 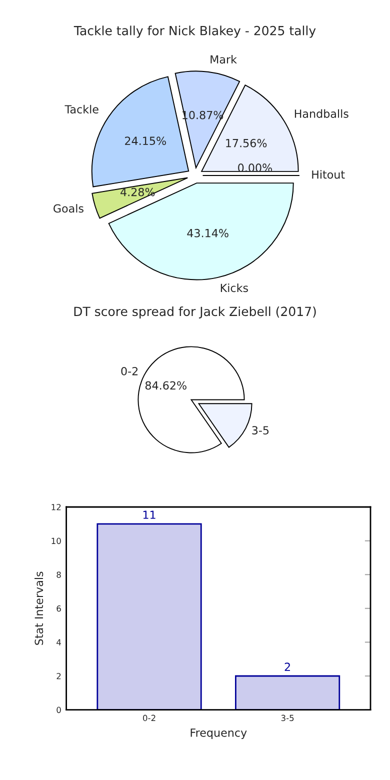 I want to click on slice-label: Tackle, so click(x=81, y=109).